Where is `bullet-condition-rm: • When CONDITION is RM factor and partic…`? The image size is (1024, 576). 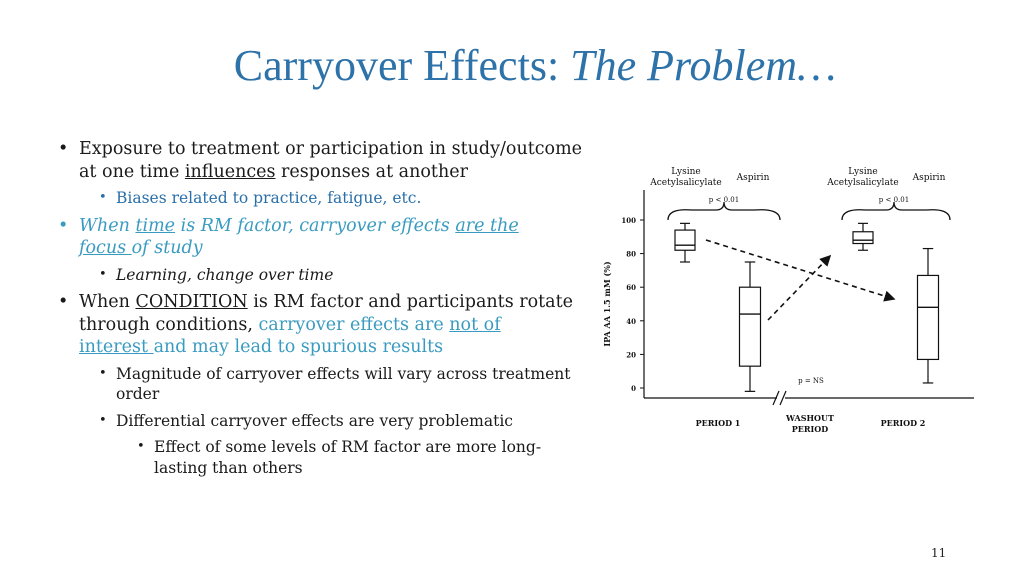 bullet-condition-rm: • When CONDITION is RM factor and partic… is located at coordinates (316, 324).